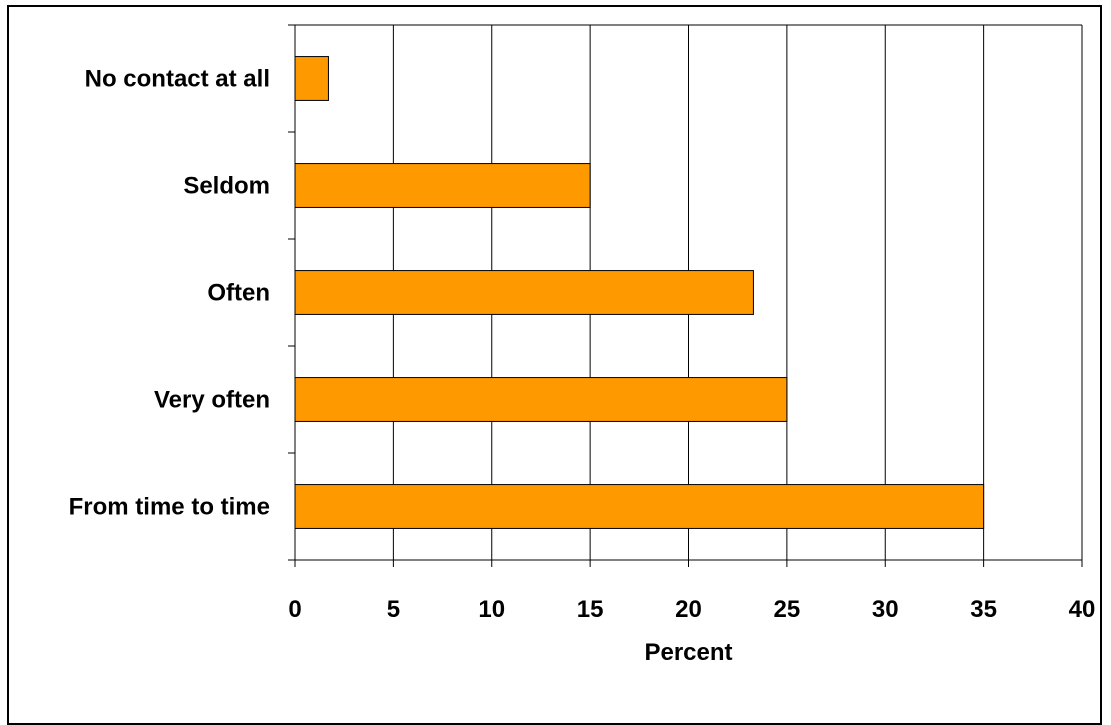 This screenshot has height=725, width=1111. Describe the element at coordinates (393, 609) in the screenshot. I see `x-tick-label: 5` at that location.